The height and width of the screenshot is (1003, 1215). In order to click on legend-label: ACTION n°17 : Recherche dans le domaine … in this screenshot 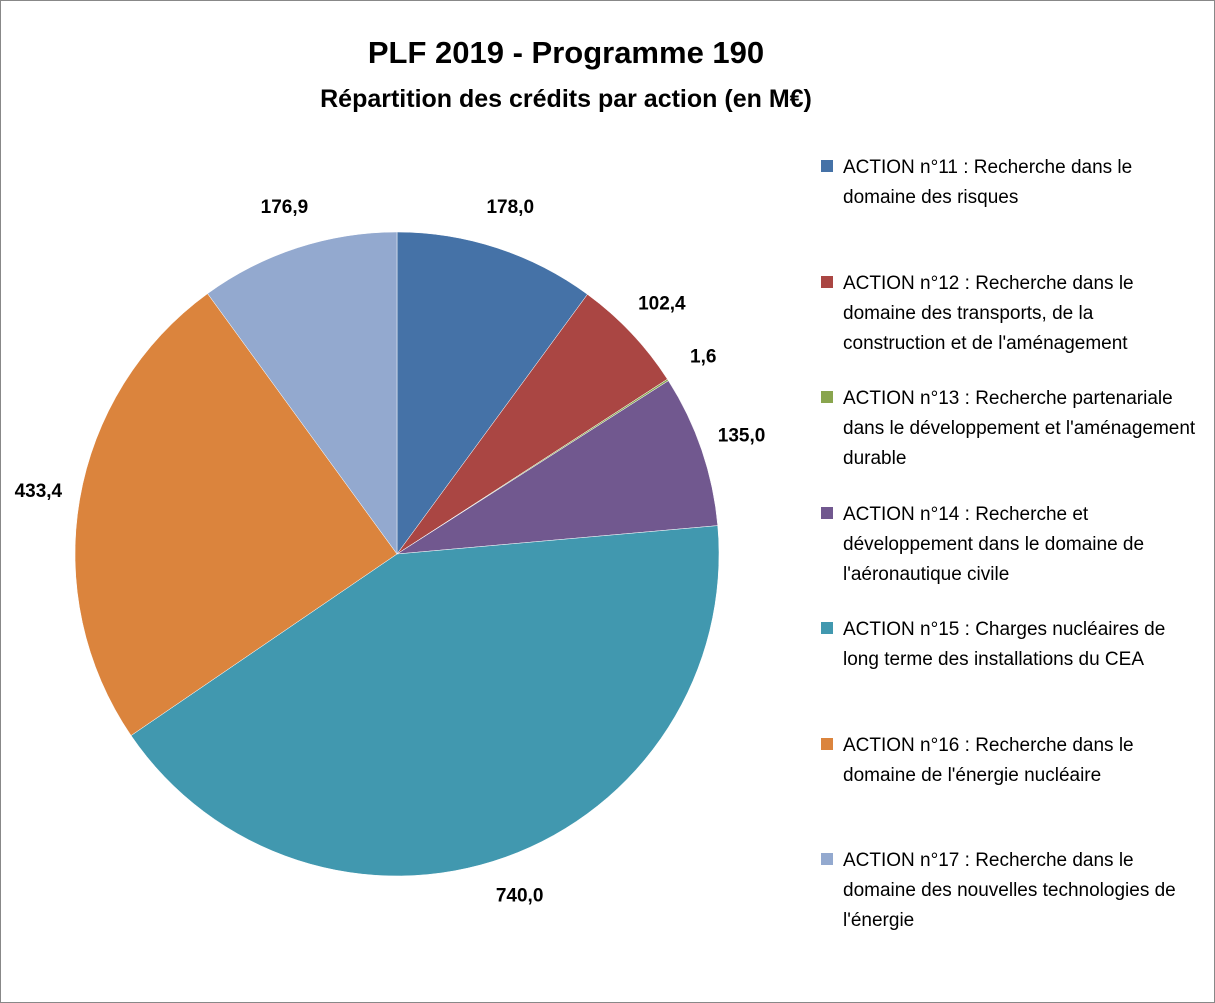, I will do `click(1009, 890)`.